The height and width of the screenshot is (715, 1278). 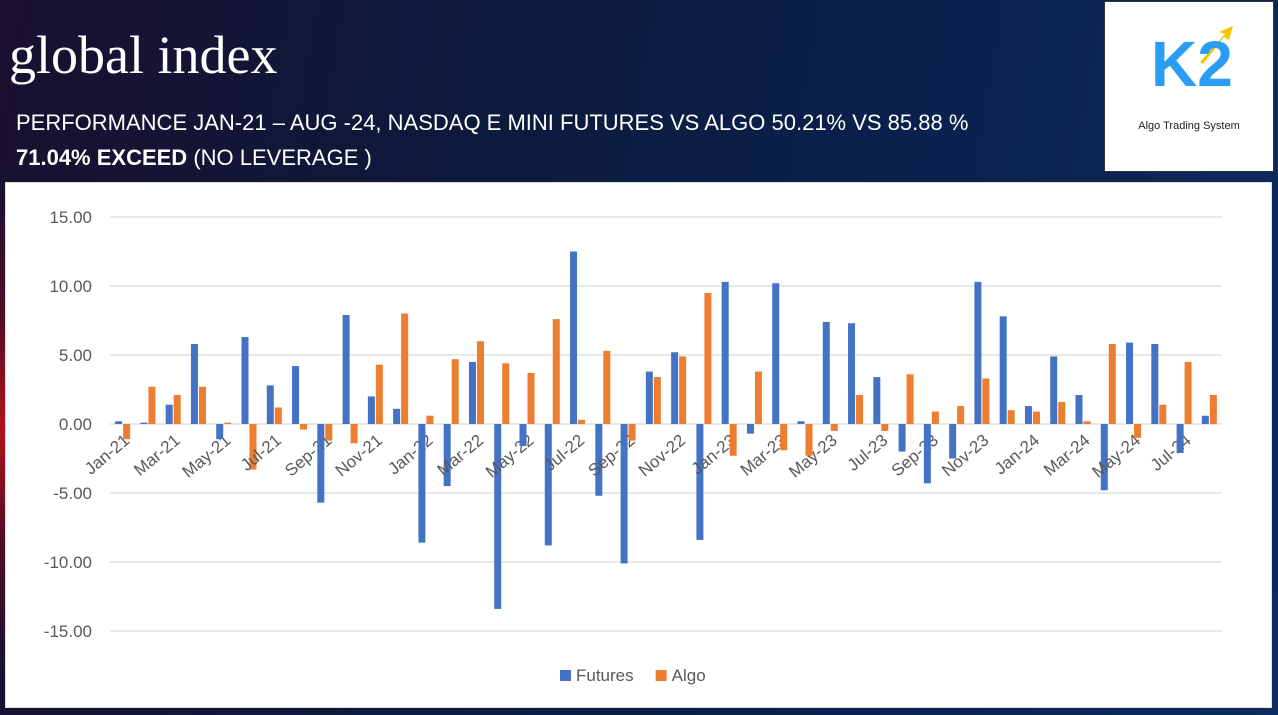 What do you see at coordinates (1216, 45) in the screenshot?
I see `logo-arrow` at bounding box center [1216, 45].